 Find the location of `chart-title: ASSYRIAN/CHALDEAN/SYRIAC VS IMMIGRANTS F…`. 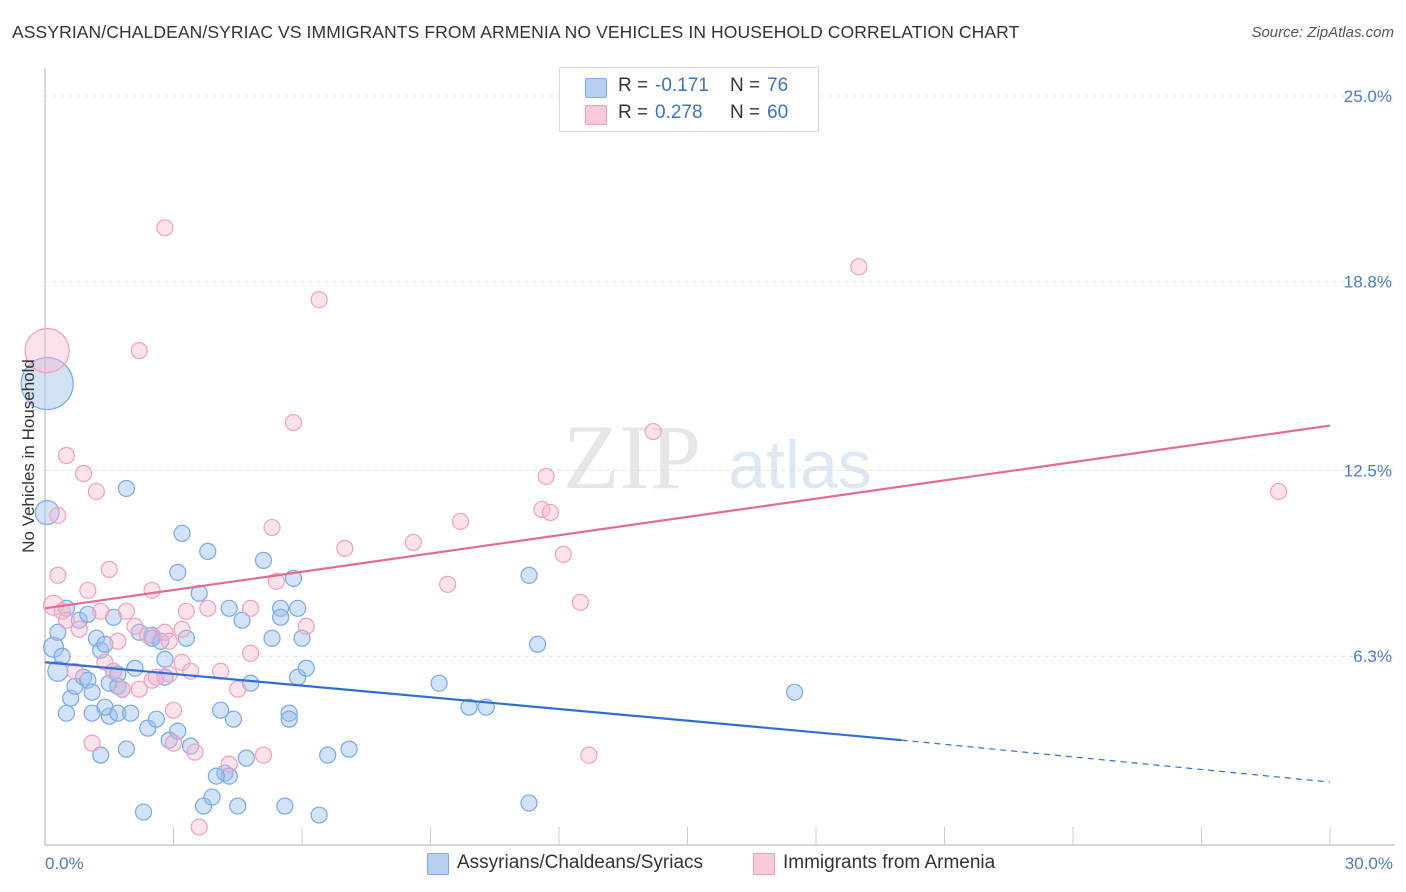

chart-title: ASSYRIAN/CHALDEAN/SYRIAC VS IMMIGRANTS F… is located at coordinates (516, 32).